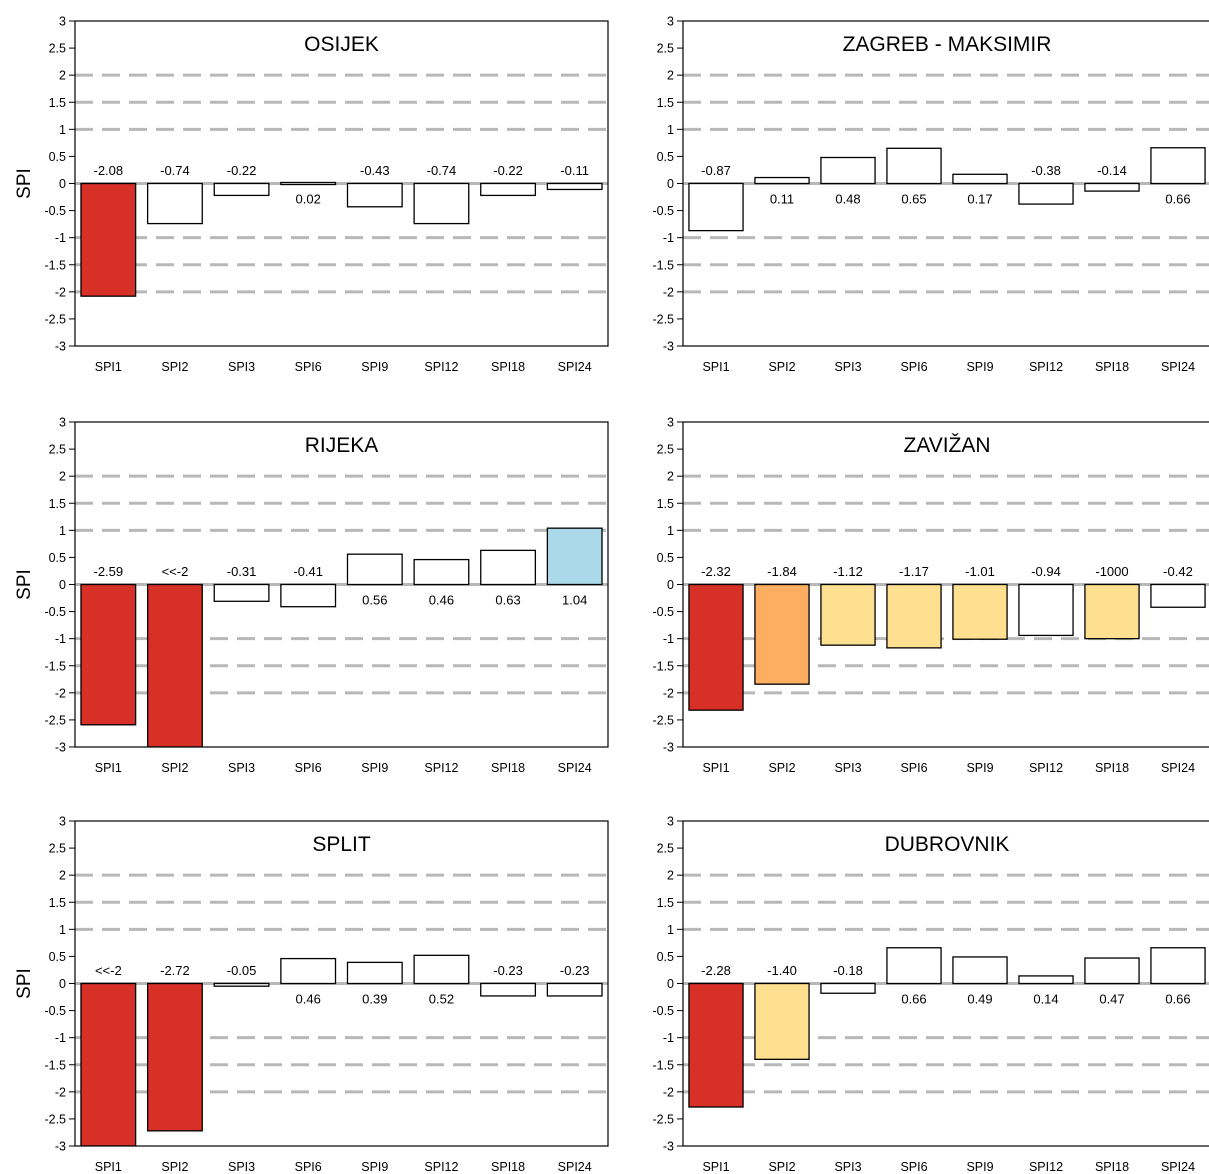 The image size is (1209, 1174). I want to click on y-tick-label: 1, so click(62, 531).